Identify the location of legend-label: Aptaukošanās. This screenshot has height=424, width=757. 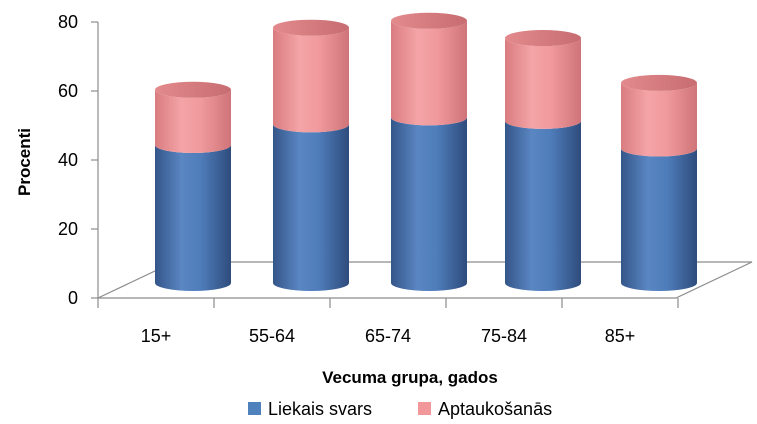
(495, 409).